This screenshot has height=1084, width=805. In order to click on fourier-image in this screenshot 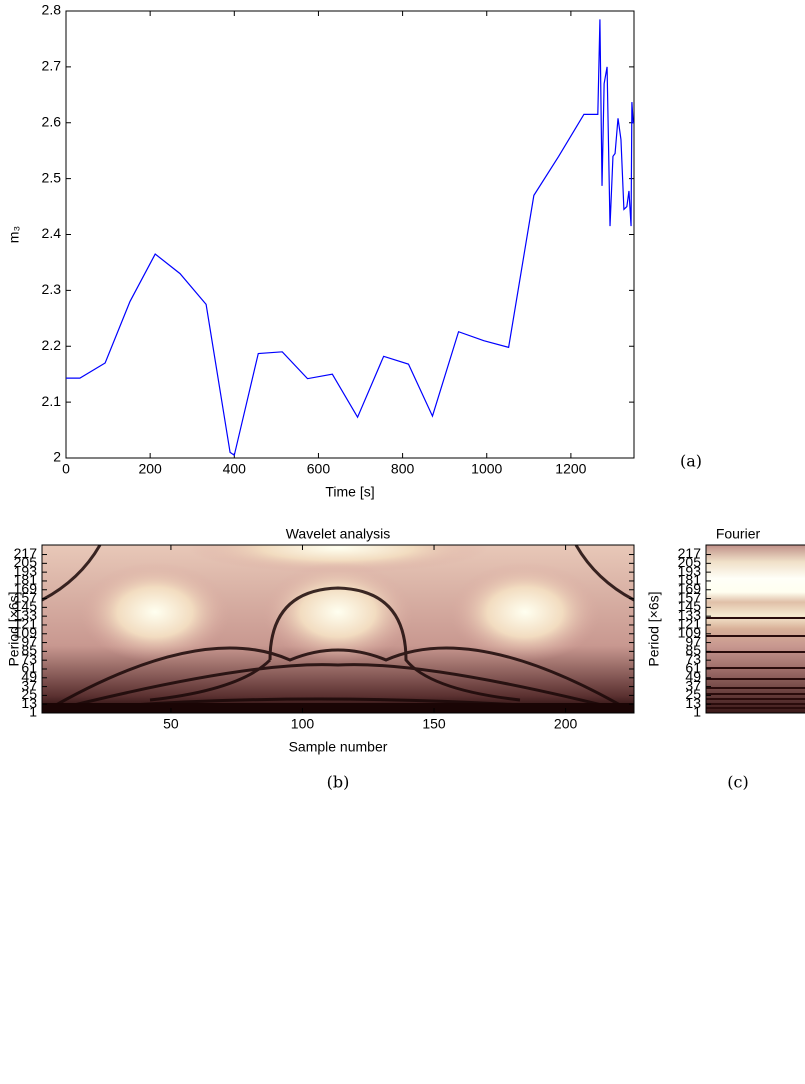, I will do `click(755, 629)`.